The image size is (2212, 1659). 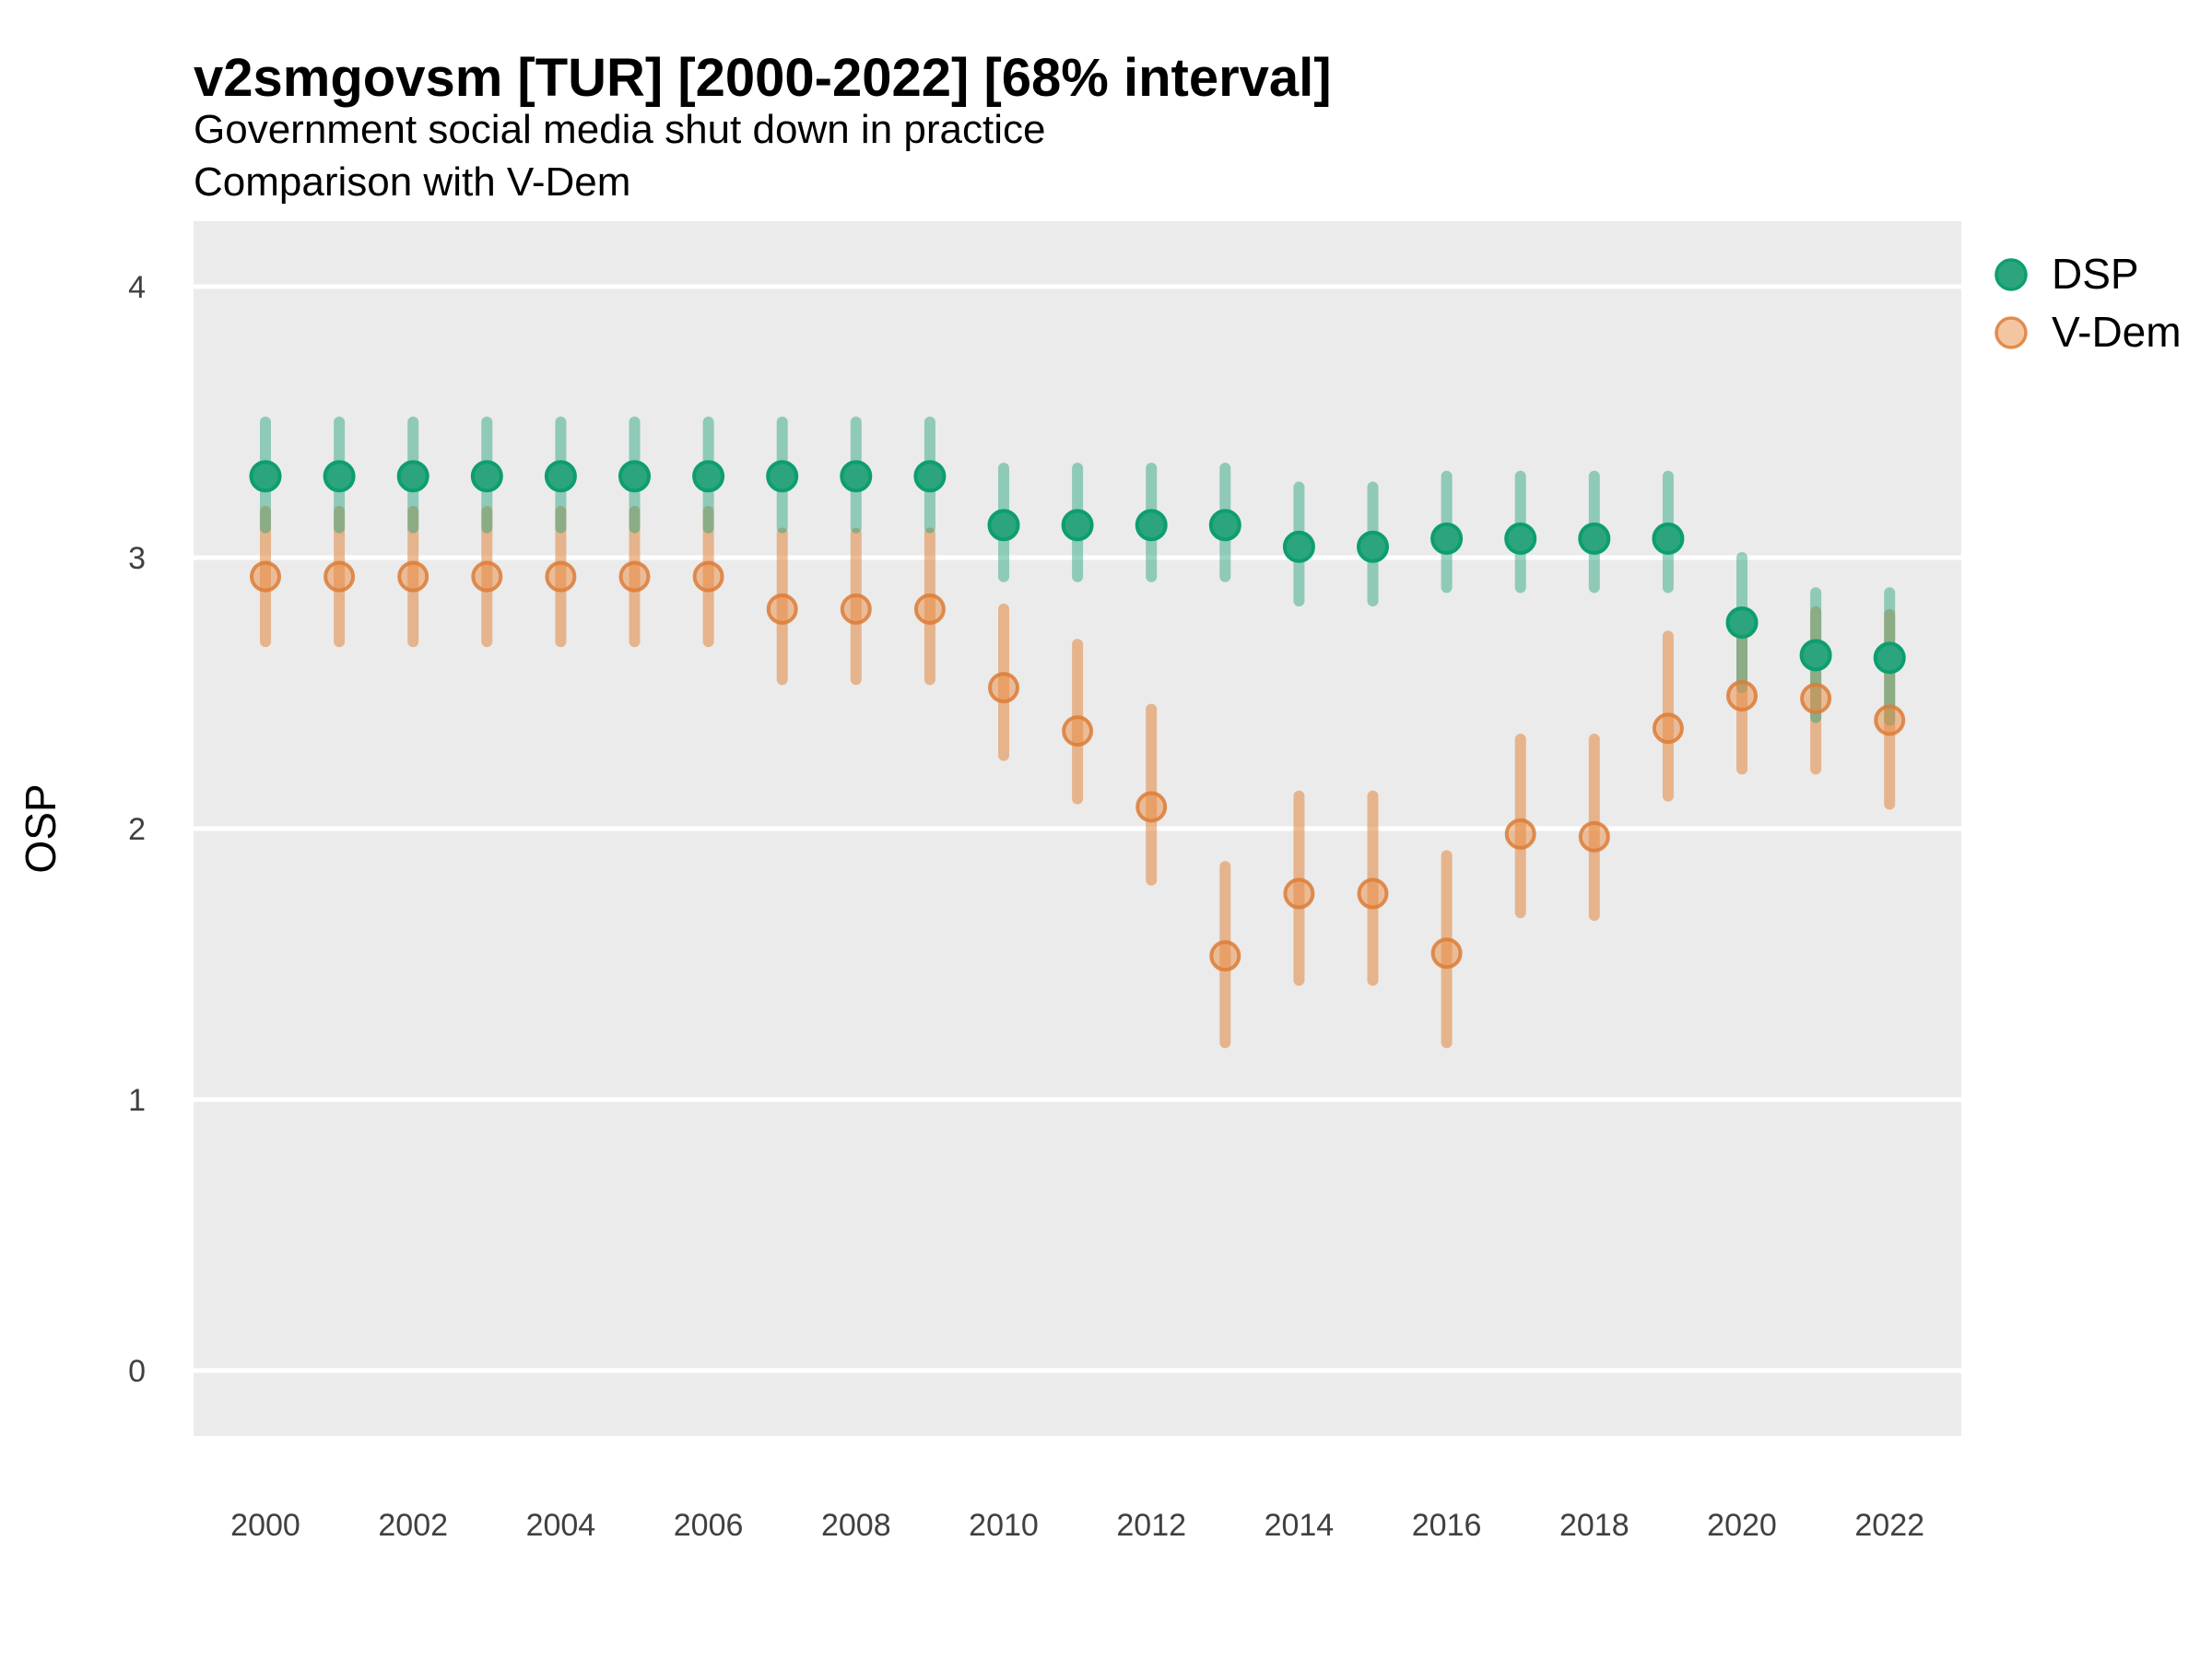 What do you see at coordinates (340, 576) in the screenshot?
I see `vdem-point-2001` at bounding box center [340, 576].